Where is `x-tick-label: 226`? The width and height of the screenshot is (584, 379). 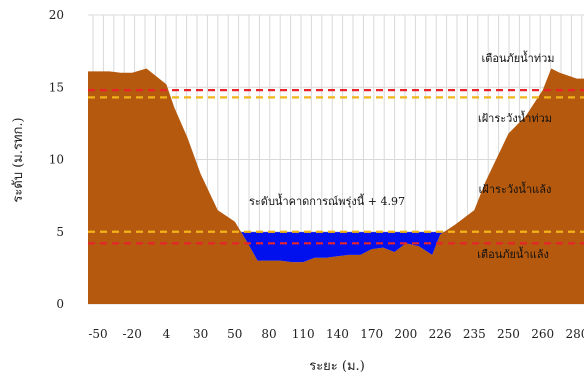 x-tick-label: 226 is located at coordinates (440, 334).